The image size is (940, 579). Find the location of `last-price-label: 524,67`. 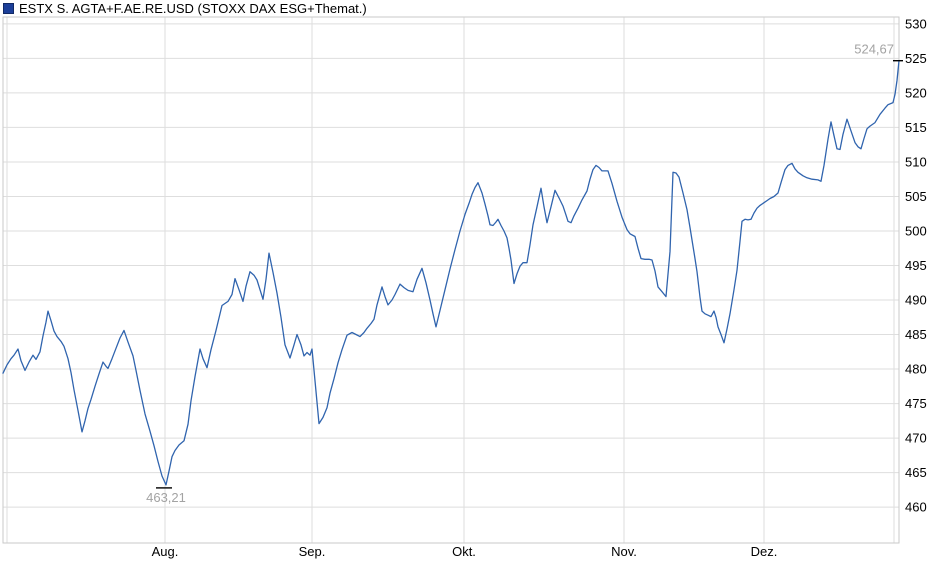

last-price-label: 524,67 is located at coordinates (874, 49).